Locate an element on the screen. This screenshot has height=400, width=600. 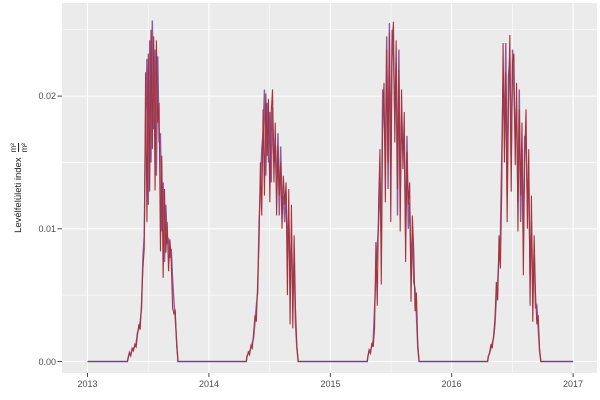
x-tick-label-2016: 2016 is located at coordinates (451, 384).